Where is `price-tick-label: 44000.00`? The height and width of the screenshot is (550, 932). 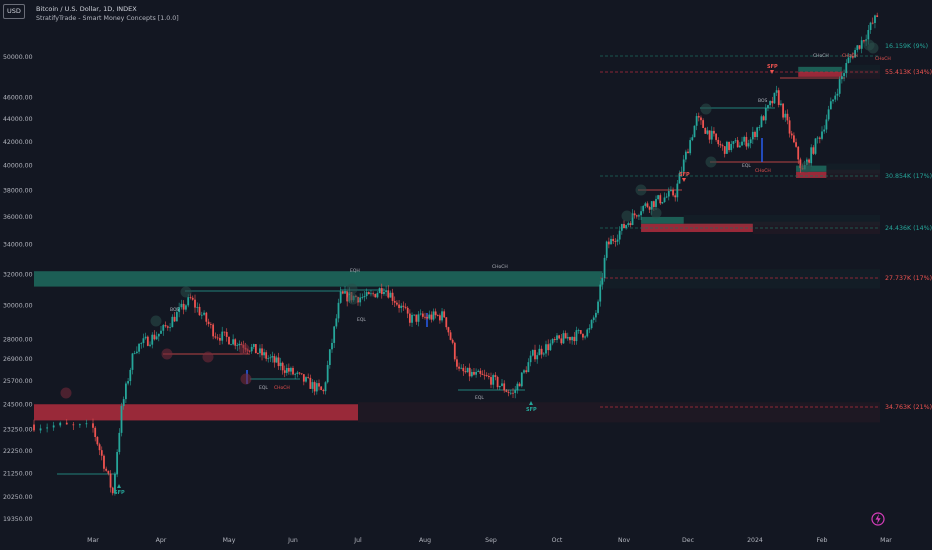 price-tick-label: 44000.00 is located at coordinates (18, 119).